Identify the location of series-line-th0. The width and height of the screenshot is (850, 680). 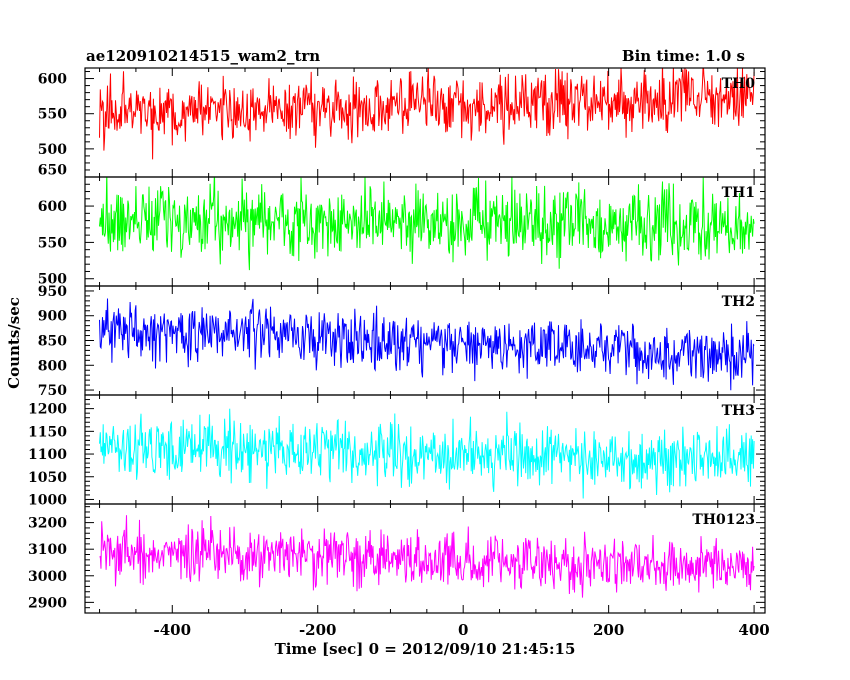
(427, 114).